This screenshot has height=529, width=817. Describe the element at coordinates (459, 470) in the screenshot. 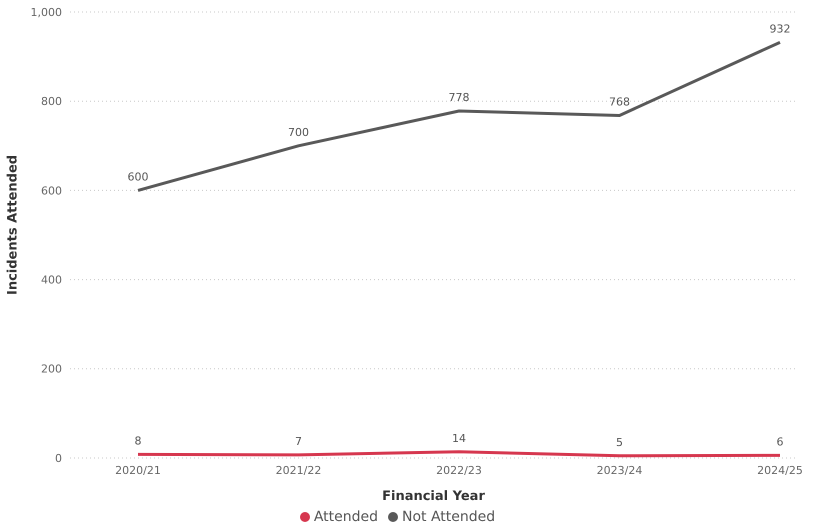

I see `x-tick-label: 2022/23` at that location.